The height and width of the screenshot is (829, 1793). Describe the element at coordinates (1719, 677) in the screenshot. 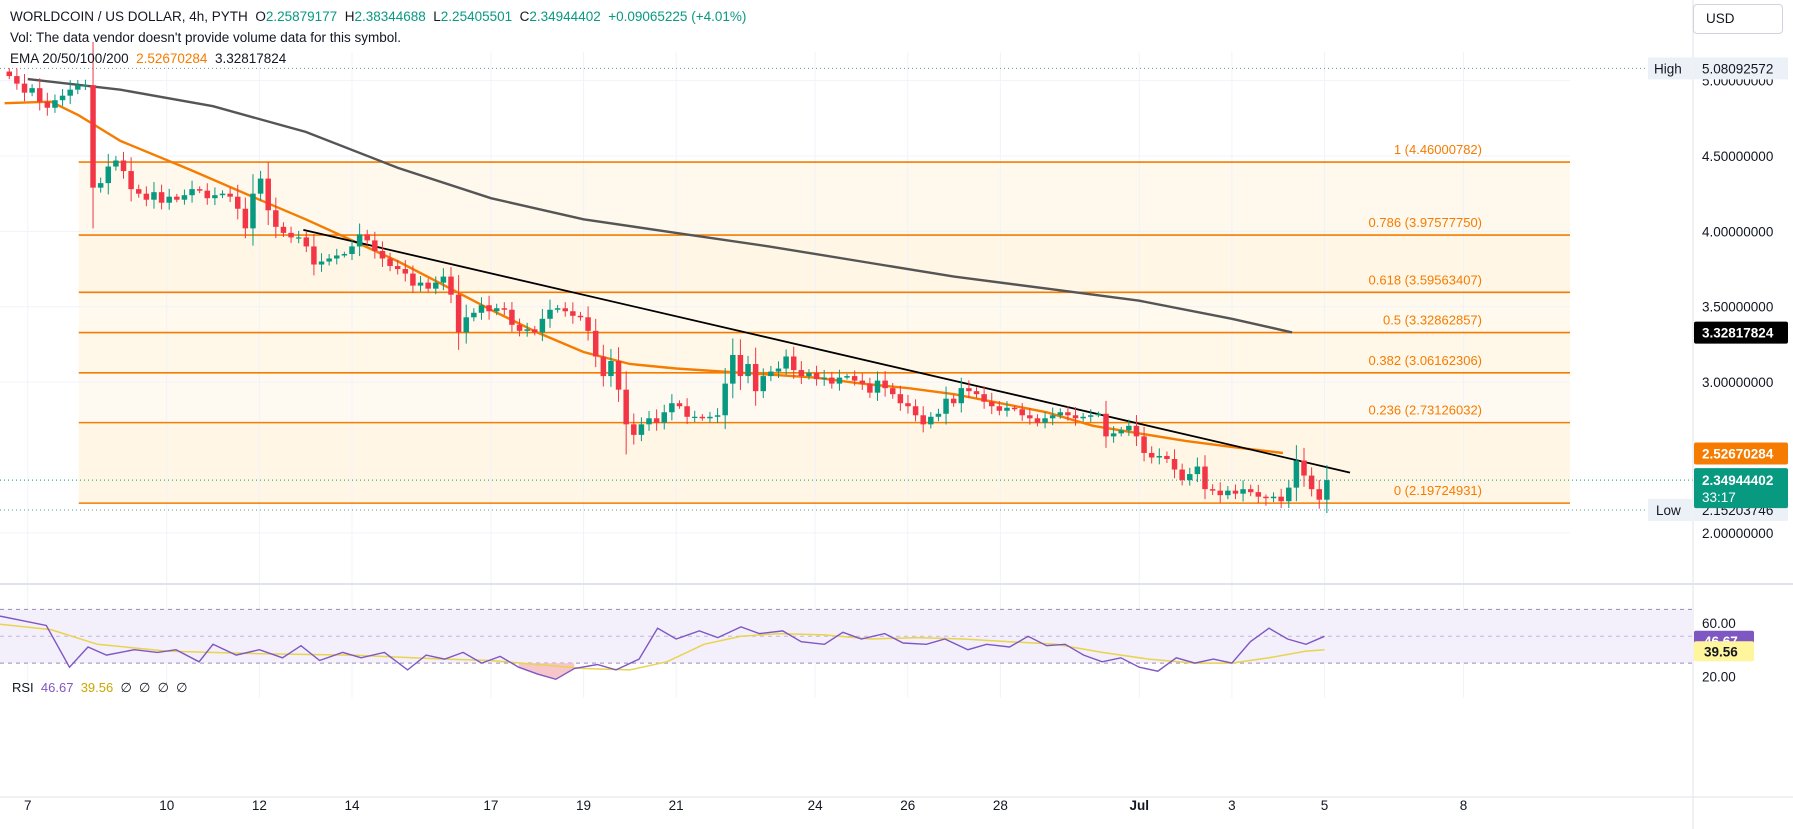

I see `rsi-level-label: 20.00` at that location.